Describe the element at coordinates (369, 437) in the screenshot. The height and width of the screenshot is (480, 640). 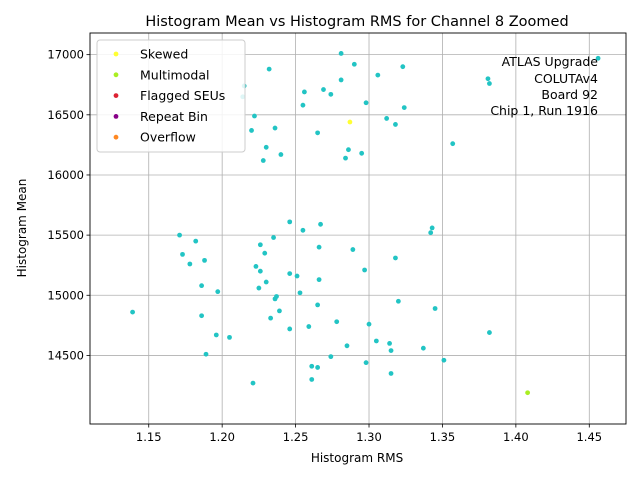
I see `x-tick-label: 1.30` at that location.